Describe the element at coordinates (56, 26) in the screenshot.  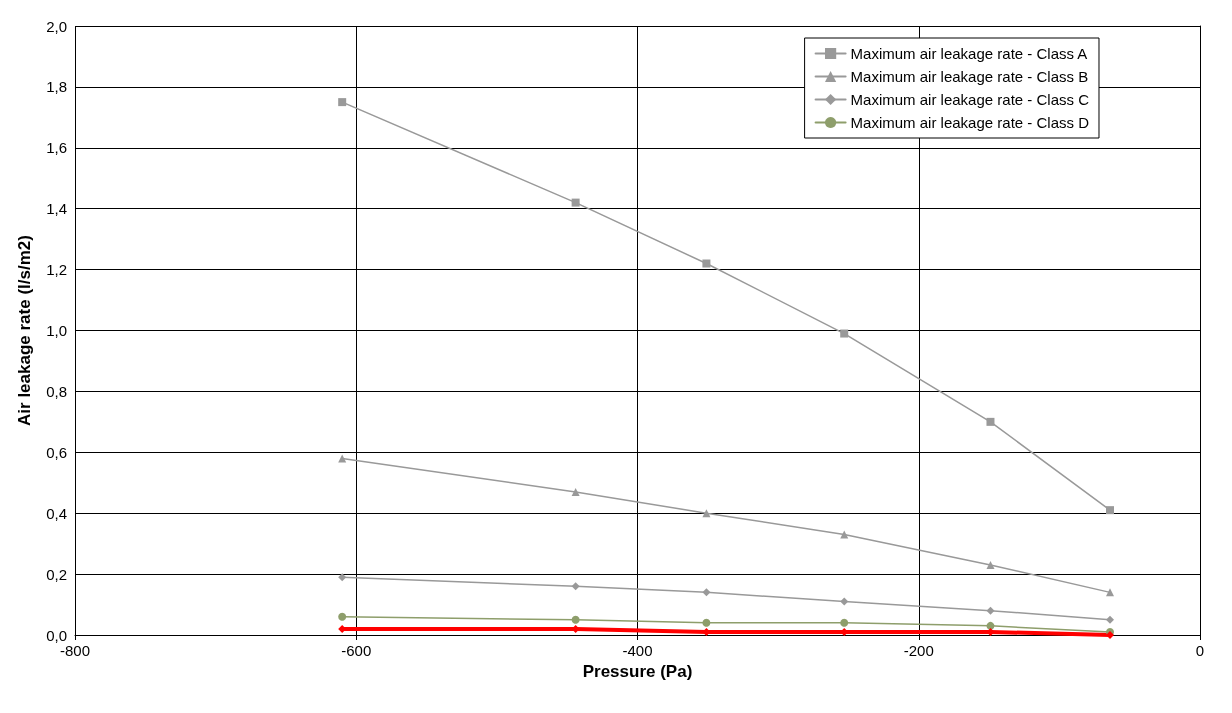
I see `y-tick-label: 2,0` at that location.